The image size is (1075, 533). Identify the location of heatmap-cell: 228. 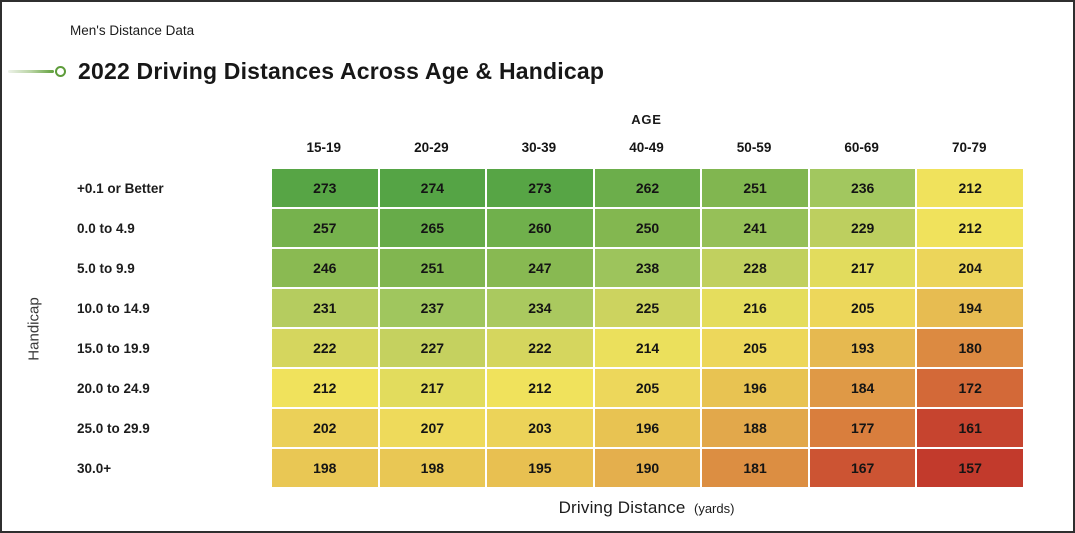
(755, 268).